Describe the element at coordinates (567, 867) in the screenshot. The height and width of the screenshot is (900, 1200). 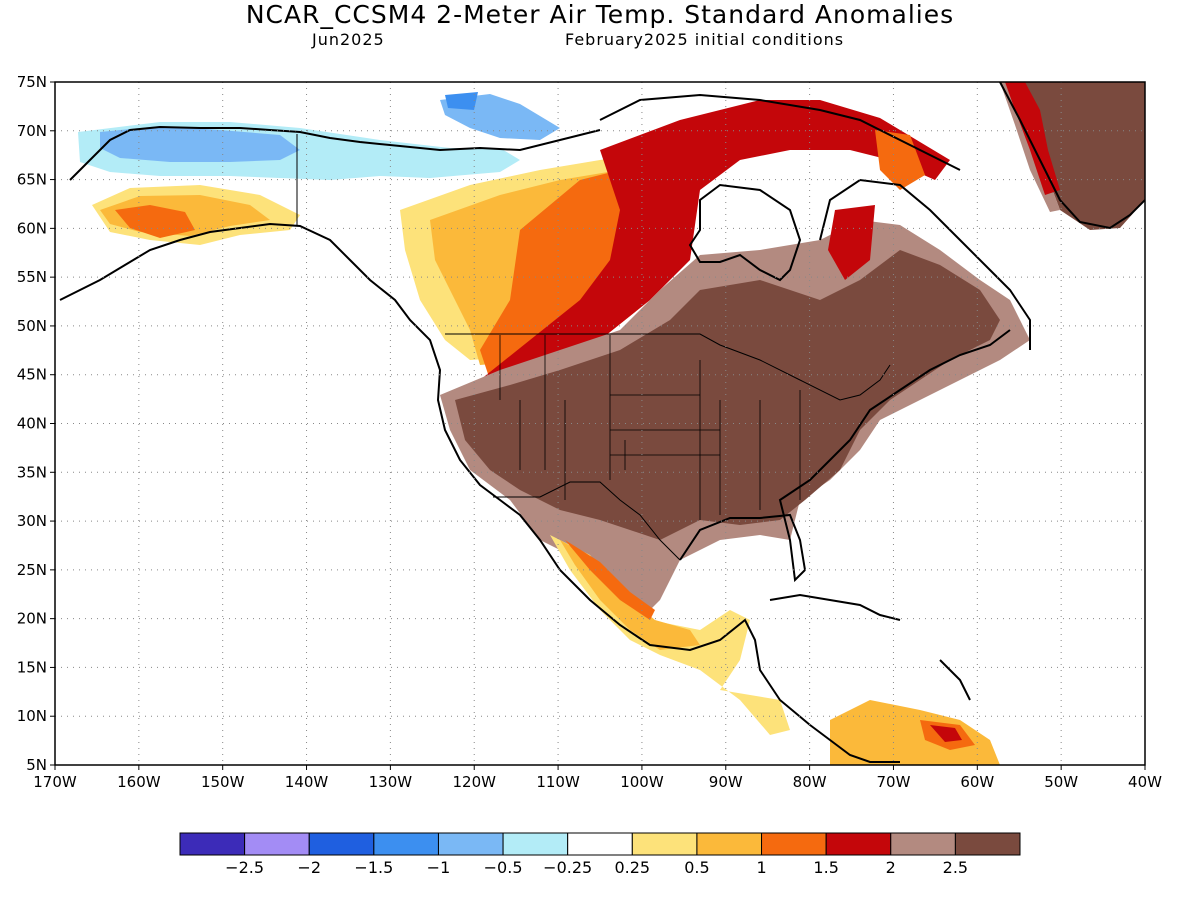
I see `colorbar-label: −0.25` at that location.